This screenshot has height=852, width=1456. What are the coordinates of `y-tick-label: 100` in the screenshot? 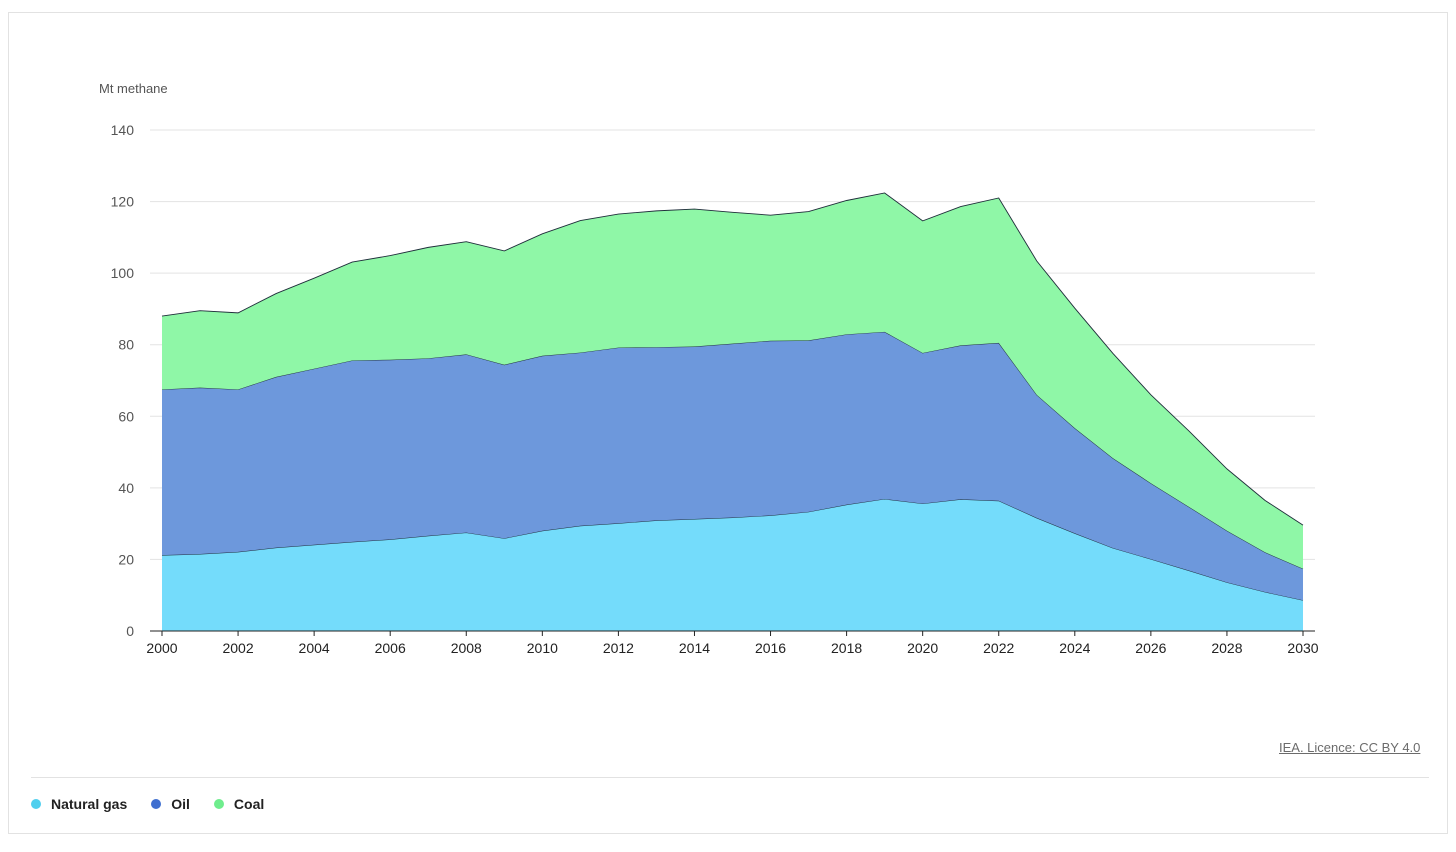 It's located at (123, 273).